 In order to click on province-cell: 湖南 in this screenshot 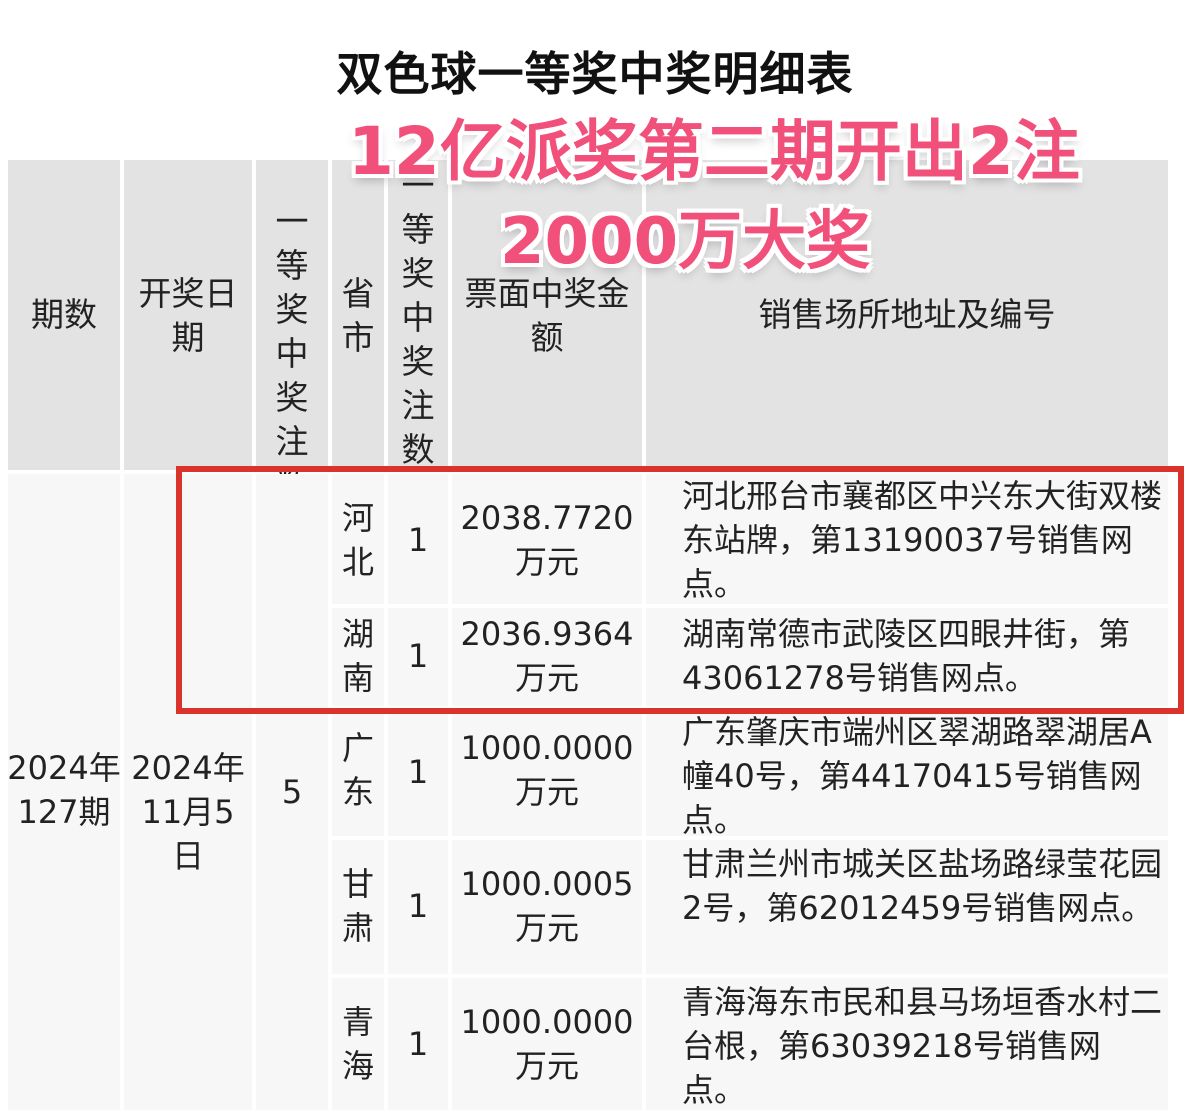, I will do `click(358, 657)`.